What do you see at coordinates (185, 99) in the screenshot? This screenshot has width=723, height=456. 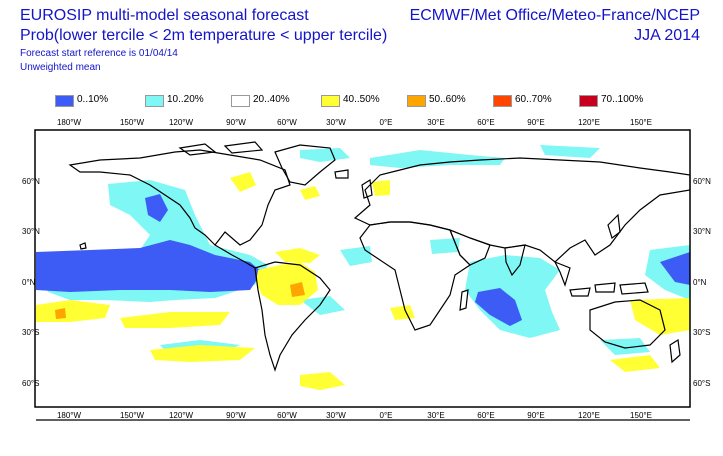 I see `legend-label: 10..20%` at bounding box center [185, 99].